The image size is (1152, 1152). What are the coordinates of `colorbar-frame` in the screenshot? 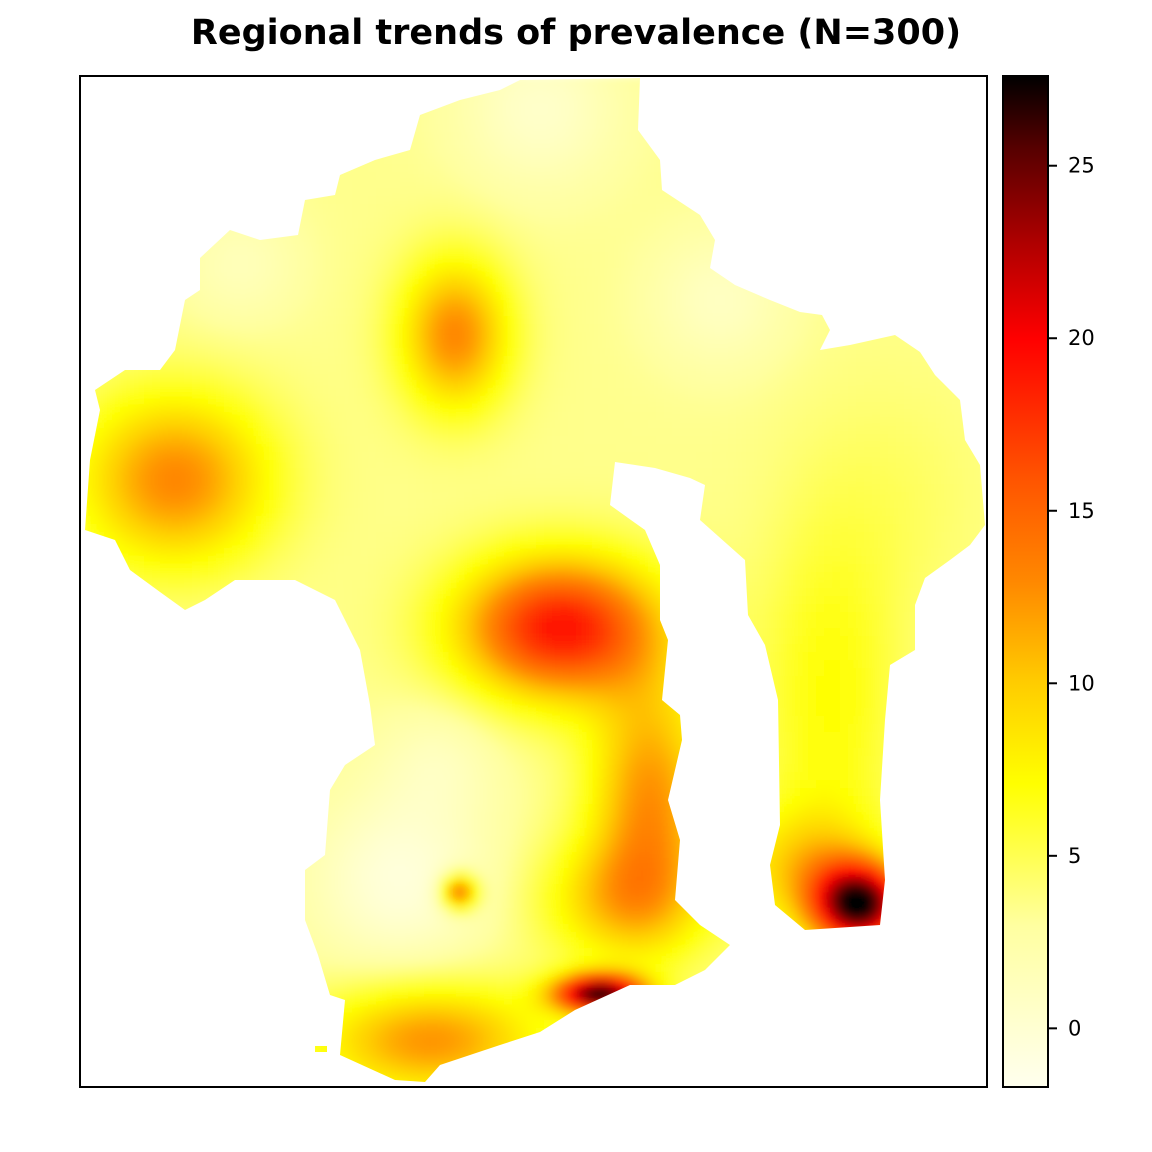 It's located at (1025, 581).